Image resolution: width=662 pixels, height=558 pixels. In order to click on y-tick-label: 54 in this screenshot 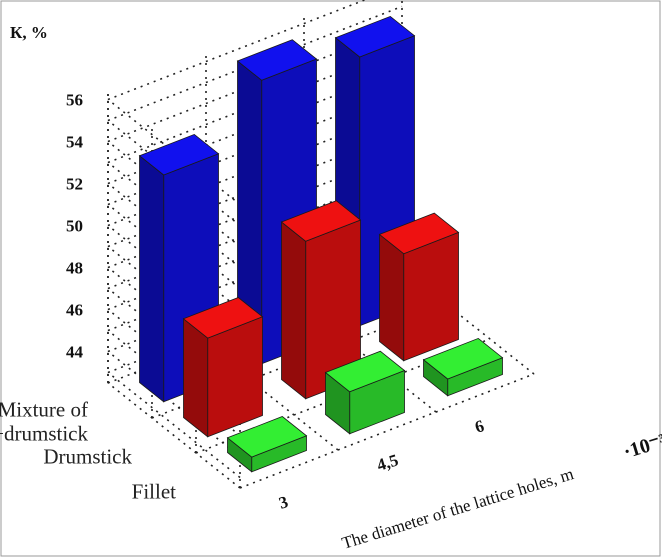, I will do `click(75, 142)`.